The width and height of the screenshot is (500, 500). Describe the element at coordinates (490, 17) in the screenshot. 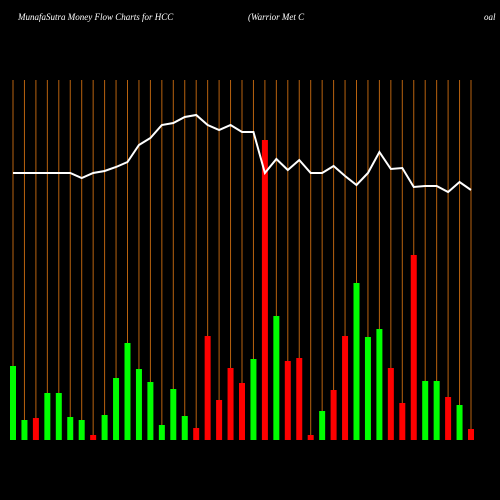

I see `chart-title-tail: oal` at that location.